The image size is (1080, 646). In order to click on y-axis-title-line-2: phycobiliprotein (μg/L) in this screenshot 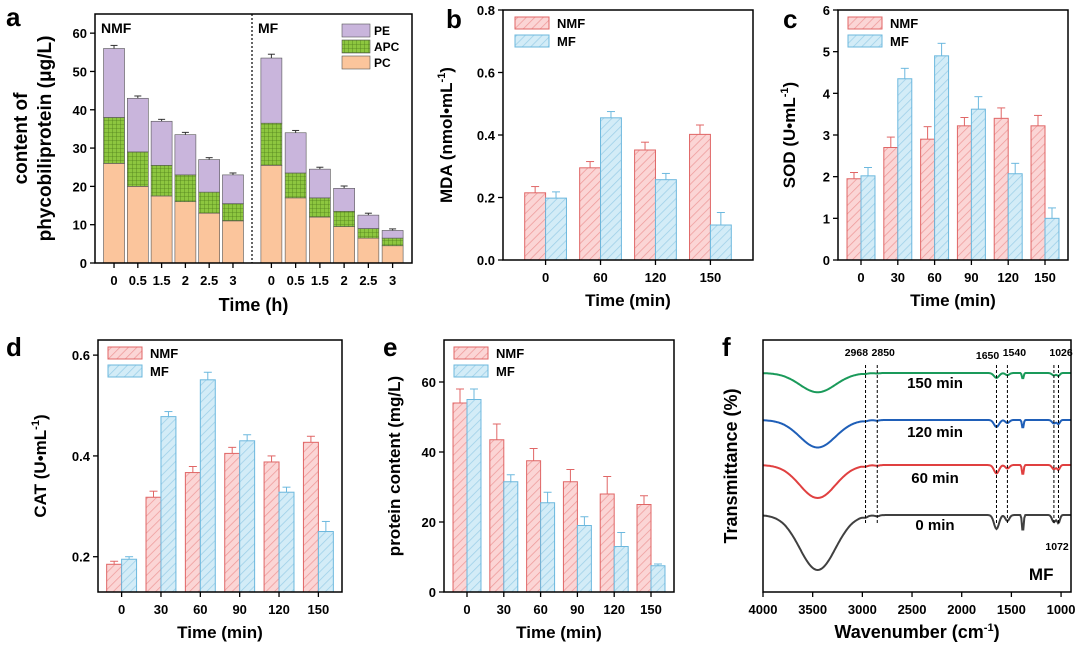, I will do `click(45, 139)`.